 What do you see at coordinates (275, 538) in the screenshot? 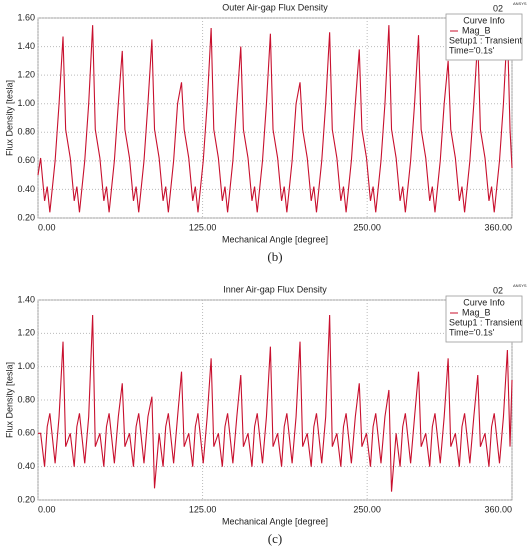
I see `caption: (c)` at bounding box center [275, 538].